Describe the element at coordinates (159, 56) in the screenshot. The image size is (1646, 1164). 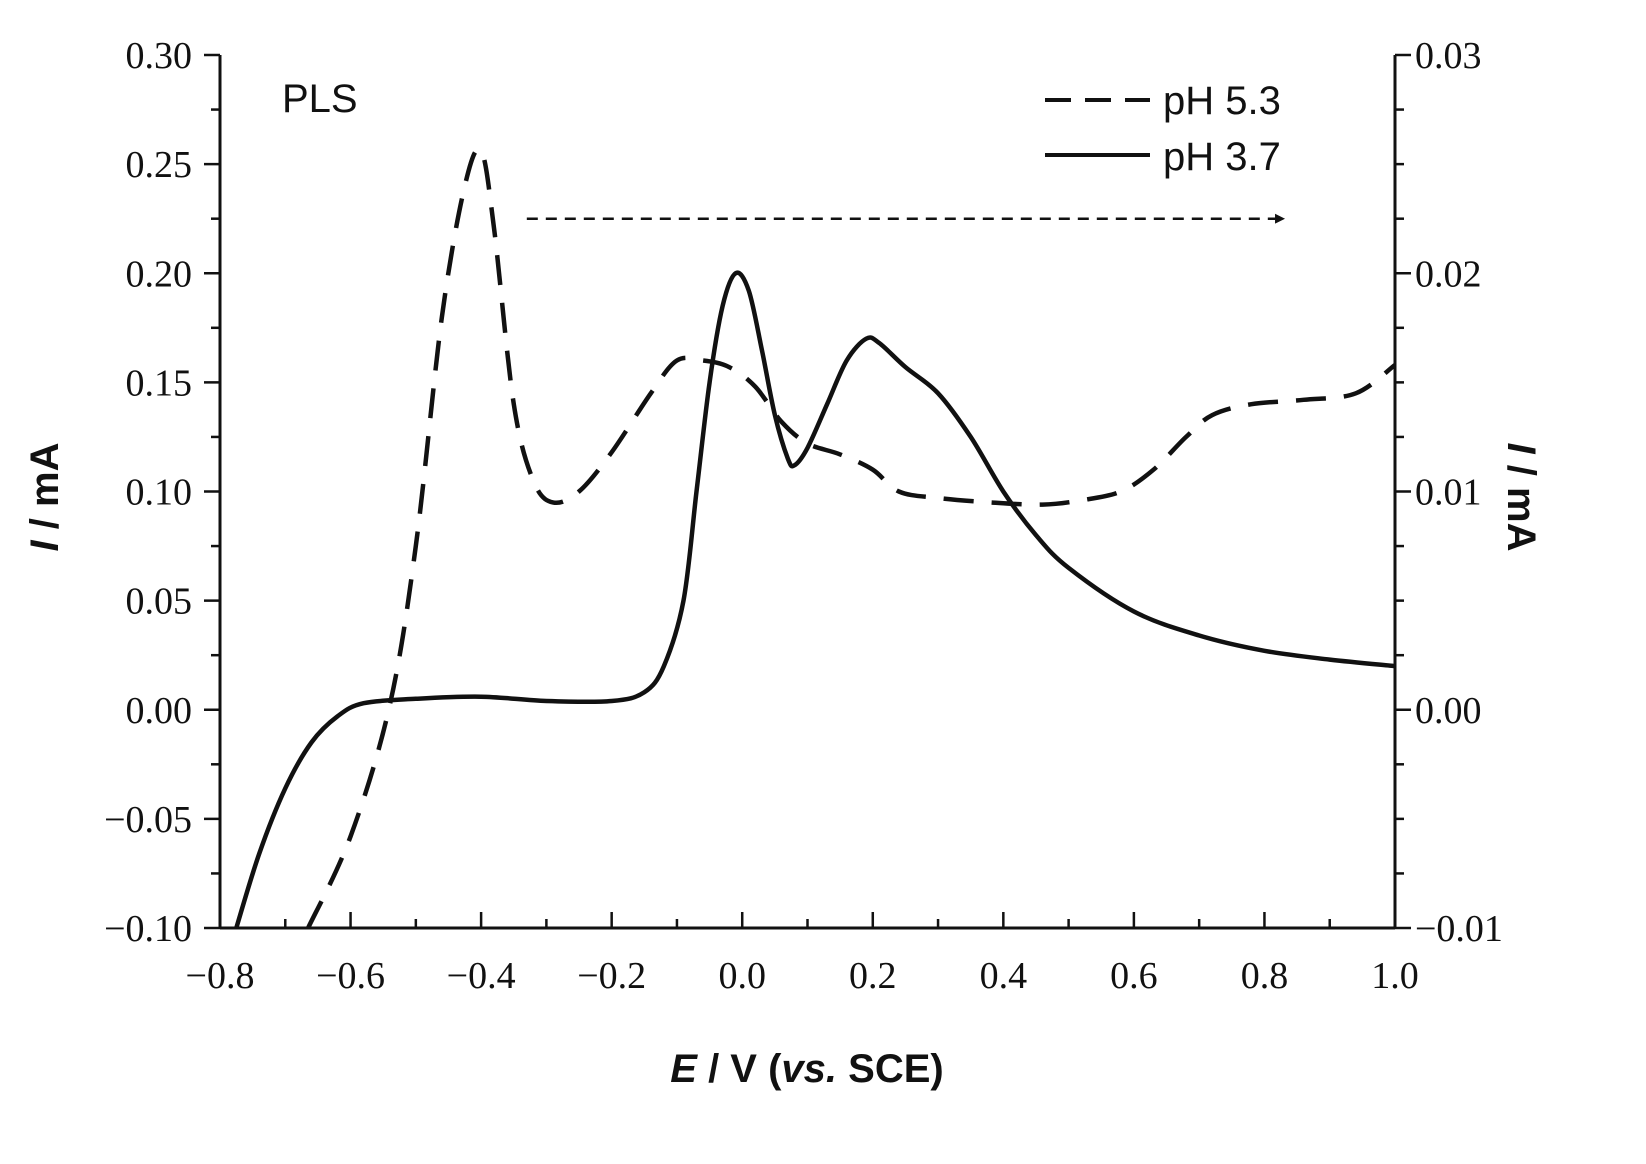
I see `y-left-tick-label: 0.30` at that location.